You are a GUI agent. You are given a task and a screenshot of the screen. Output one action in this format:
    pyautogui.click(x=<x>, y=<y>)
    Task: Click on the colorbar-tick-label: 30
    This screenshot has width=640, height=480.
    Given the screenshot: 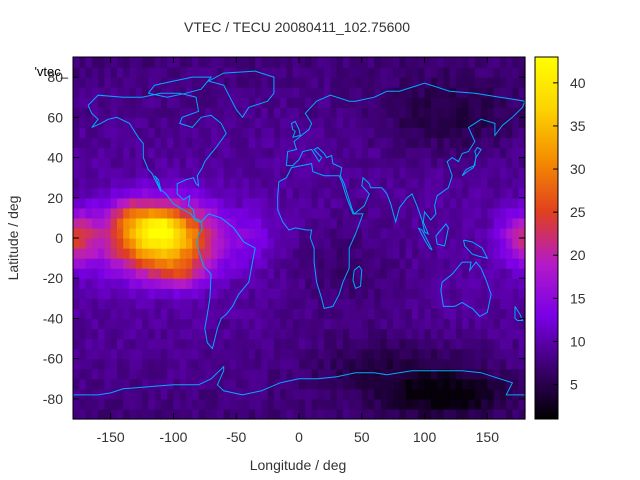 What is the action you would take?
    pyautogui.click(x=578, y=169)
    